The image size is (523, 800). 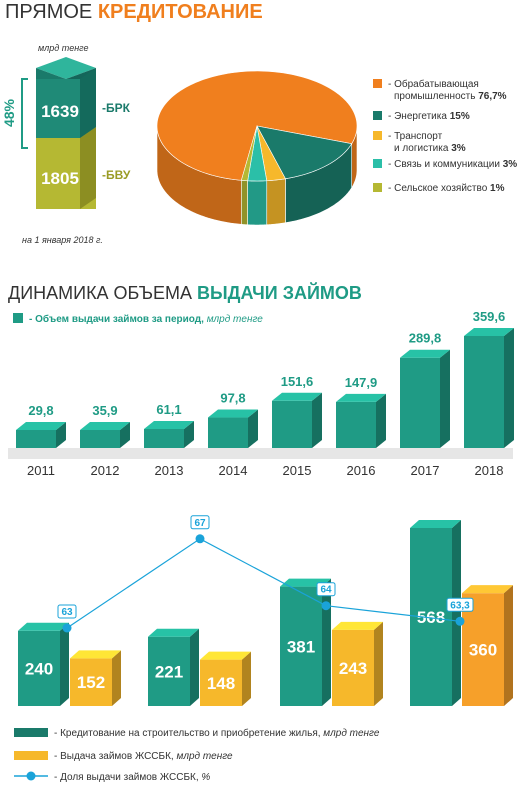 I want to click on loan-bar-value-2013: 61,1, so click(x=168, y=409).